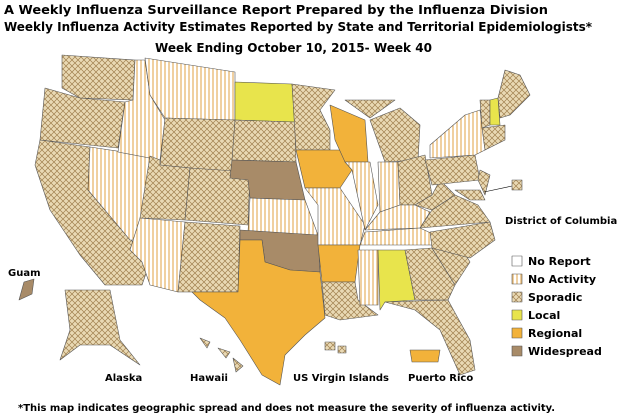 This screenshot has height=420, width=620. I want to click on map-label: Hawaii, so click(209, 378).